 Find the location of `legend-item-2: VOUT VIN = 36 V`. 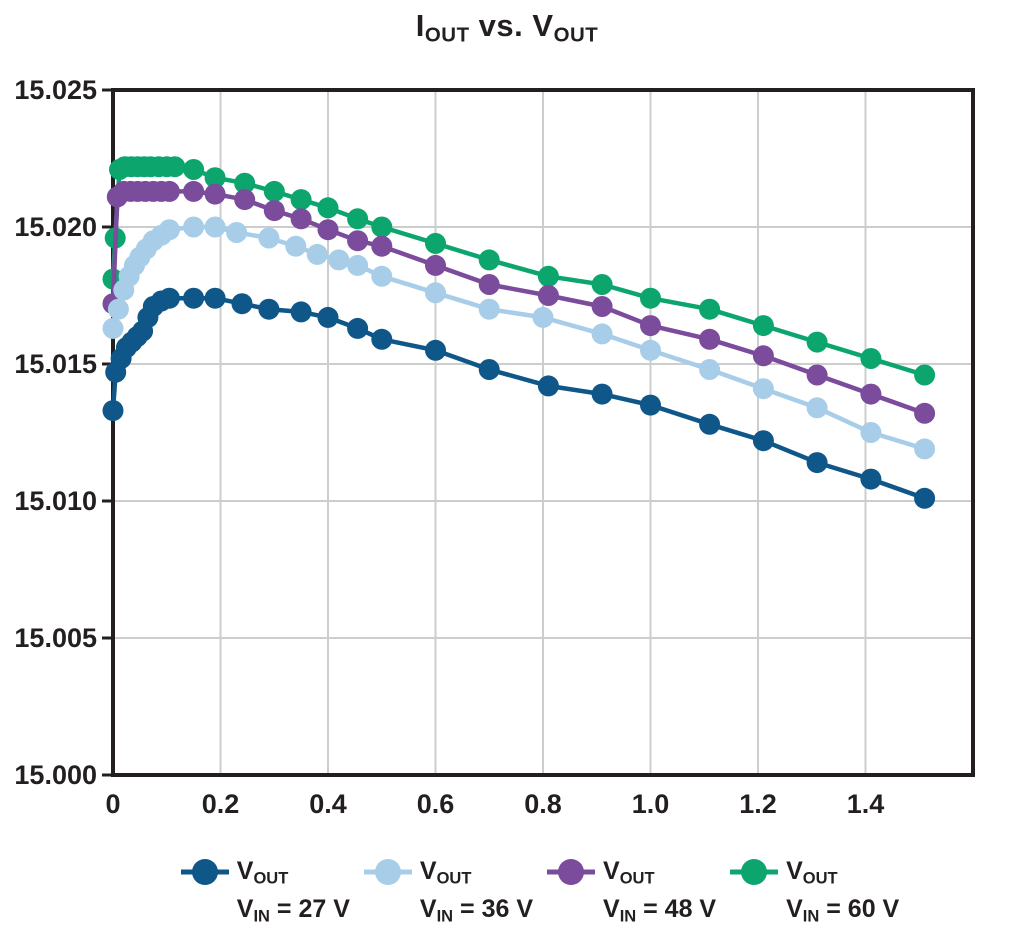

legend-item-2: VOUT VIN = 36 V is located at coordinates (448, 893).